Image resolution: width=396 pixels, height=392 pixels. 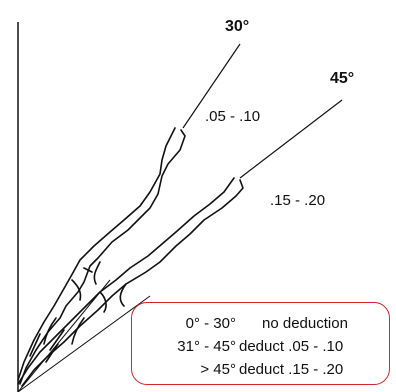 What do you see at coordinates (206, 346) in the screenshot?
I see `deduction-row-range: 31° - 45°` at bounding box center [206, 346].